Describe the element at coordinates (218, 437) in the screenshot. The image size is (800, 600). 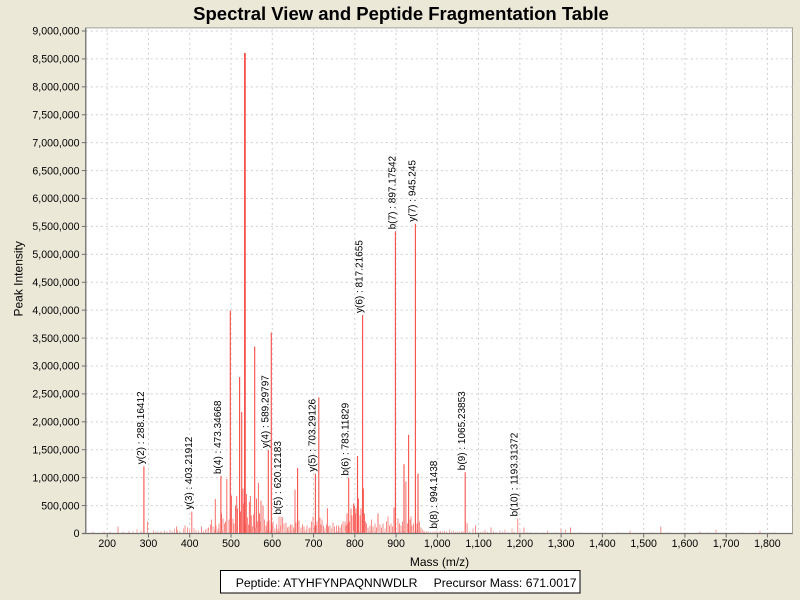
I see `svg-text: b(4) : 473.34668` at that location.